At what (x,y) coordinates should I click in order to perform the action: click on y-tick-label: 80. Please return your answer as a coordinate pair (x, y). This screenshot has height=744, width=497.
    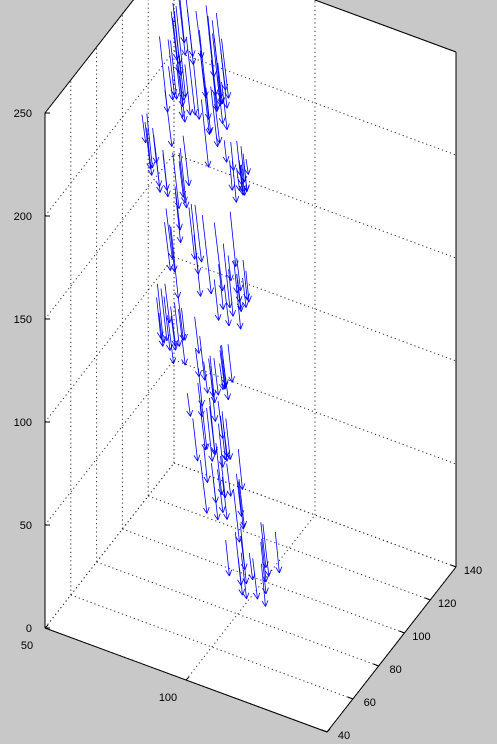
    Looking at the image, I should click on (395, 670).